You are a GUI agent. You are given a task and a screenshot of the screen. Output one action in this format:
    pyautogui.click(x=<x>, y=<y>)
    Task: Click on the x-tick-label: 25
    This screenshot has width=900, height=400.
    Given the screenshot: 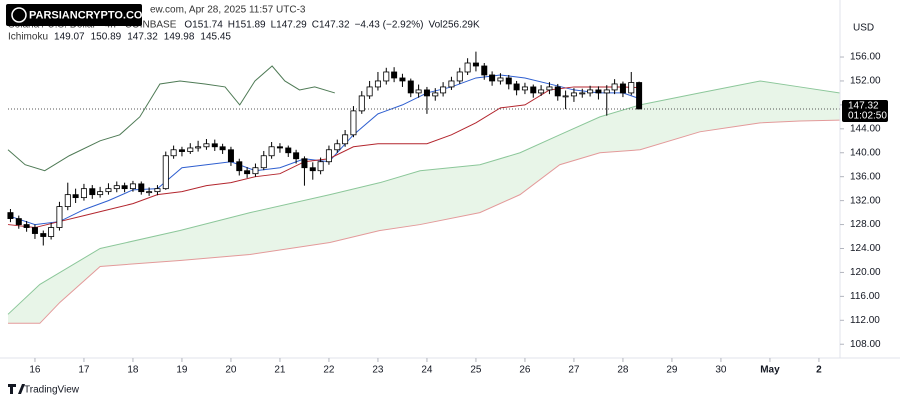 What is the action you would take?
    pyautogui.click(x=476, y=370)
    